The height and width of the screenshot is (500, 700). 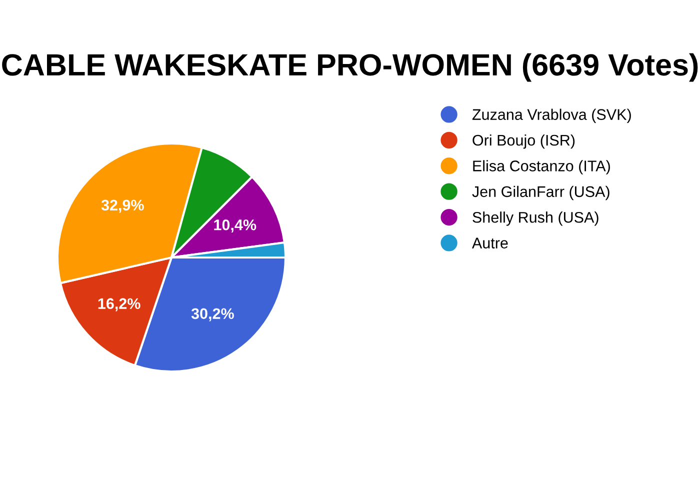 What do you see at coordinates (490, 243) in the screenshot?
I see `legend-label: Autre` at bounding box center [490, 243].